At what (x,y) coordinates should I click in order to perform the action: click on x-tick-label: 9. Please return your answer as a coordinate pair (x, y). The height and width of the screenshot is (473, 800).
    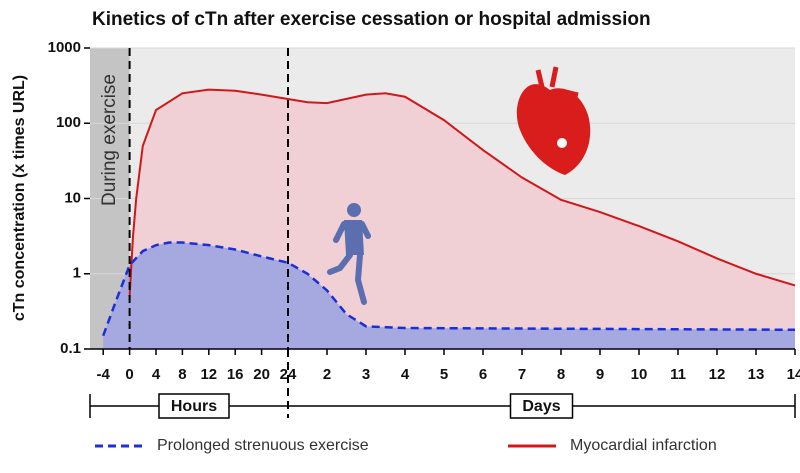
    Looking at the image, I should click on (600, 374).